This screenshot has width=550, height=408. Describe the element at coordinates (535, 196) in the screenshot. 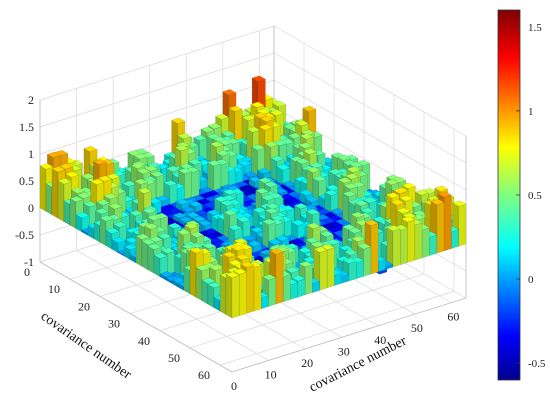

I see `colorbar-tick-label: 0.5` at that location.